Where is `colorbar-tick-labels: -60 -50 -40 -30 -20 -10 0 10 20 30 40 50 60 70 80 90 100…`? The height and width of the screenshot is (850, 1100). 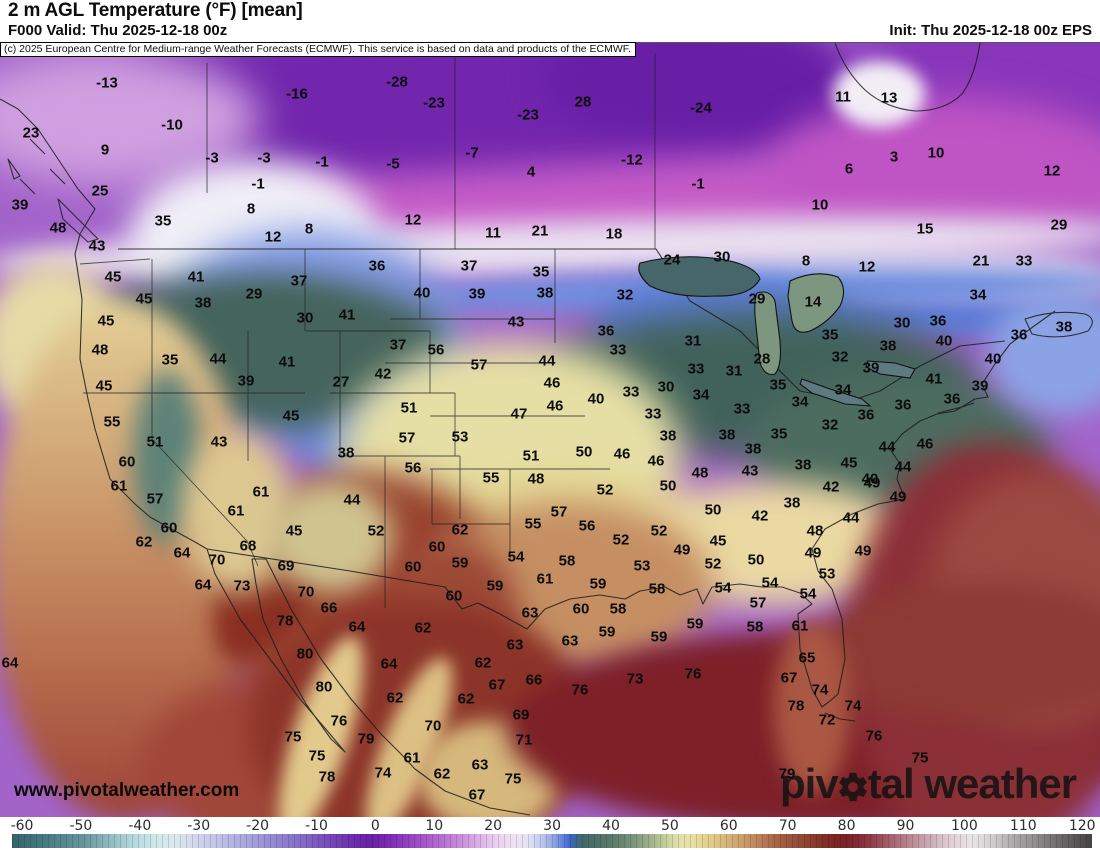 colorbar-tick-labels: -60 -50 -40 -30 -20 -10 0 10 20 30 40 50 60 70 80 90 100… is located at coordinates (550, 826).